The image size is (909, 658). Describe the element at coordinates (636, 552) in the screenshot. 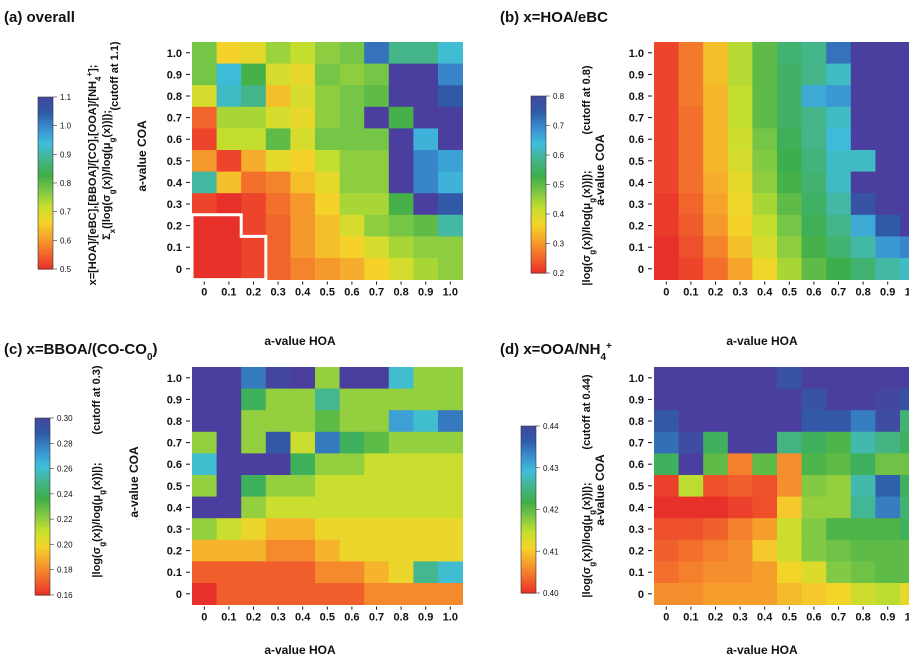

I see `y-tick-label: 0.2` at that location.